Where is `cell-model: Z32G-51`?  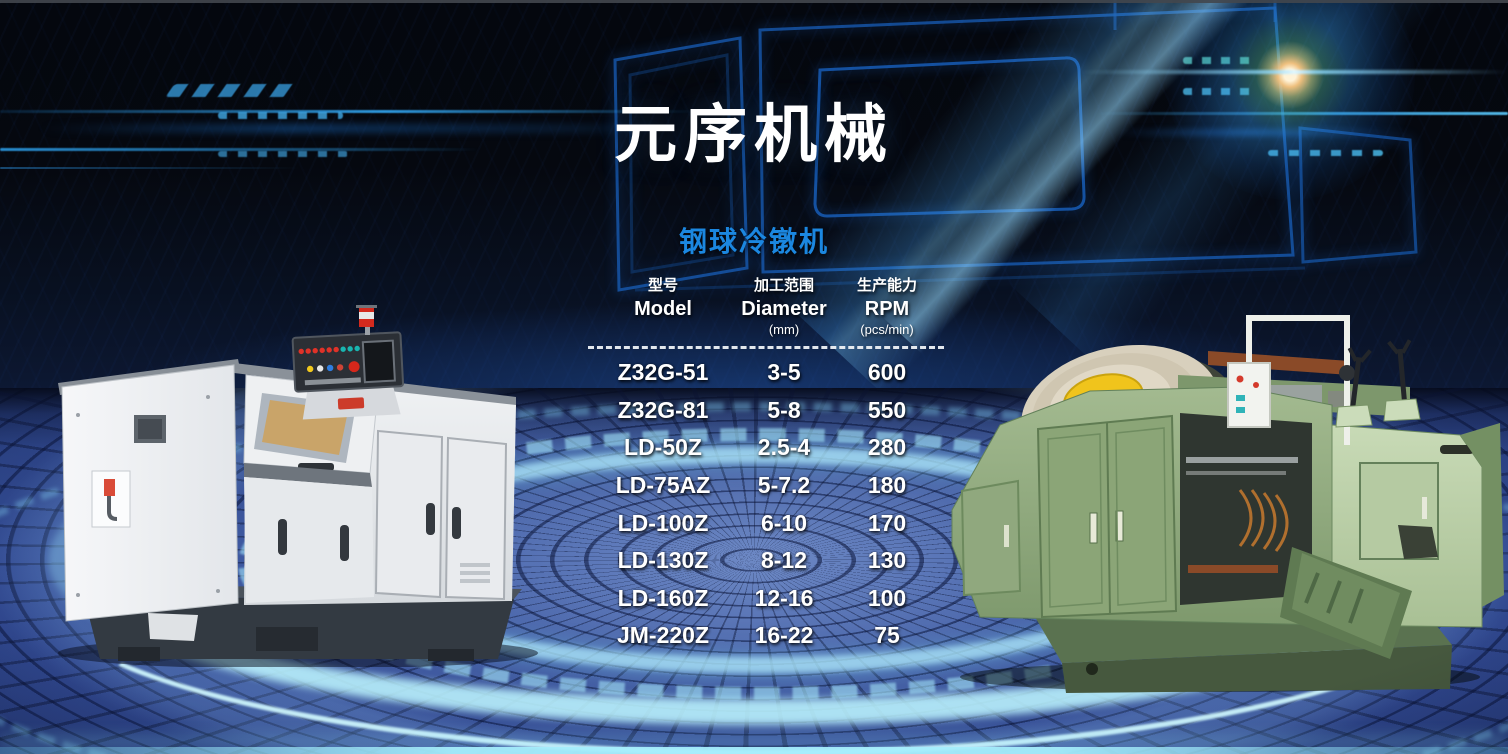
cell-model: Z32G-51 is located at coordinates (663, 372).